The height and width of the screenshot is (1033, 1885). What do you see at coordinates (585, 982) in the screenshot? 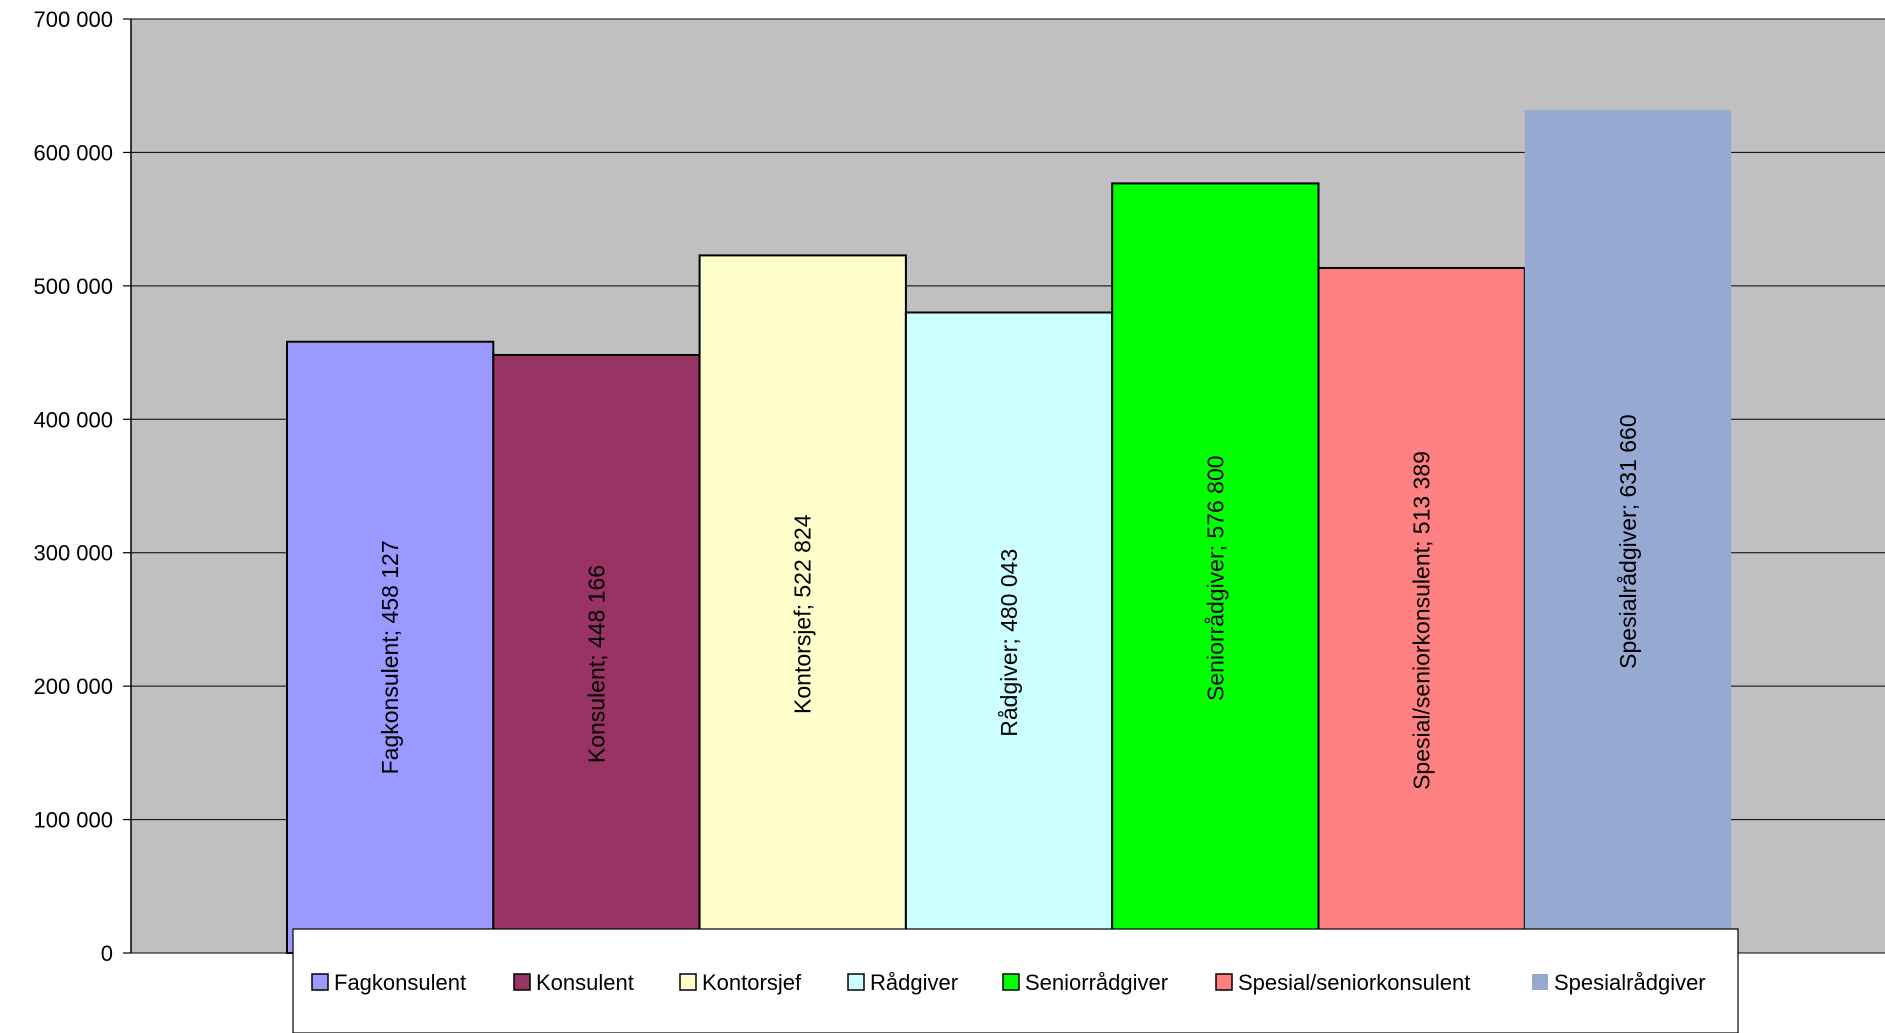
I see `legend-label: Konsulent` at bounding box center [585, 982].